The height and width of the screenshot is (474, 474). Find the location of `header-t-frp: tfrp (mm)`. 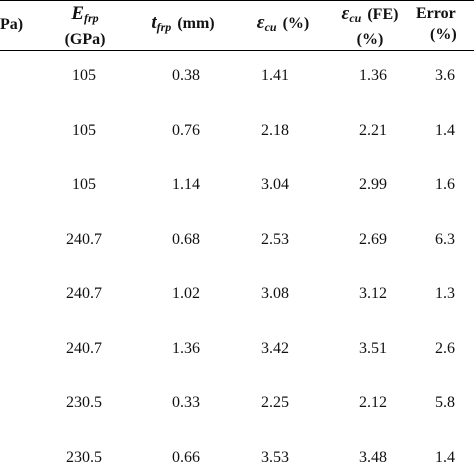

header-t-frp: tfrp (mm) is located at coordinates (183, 25).